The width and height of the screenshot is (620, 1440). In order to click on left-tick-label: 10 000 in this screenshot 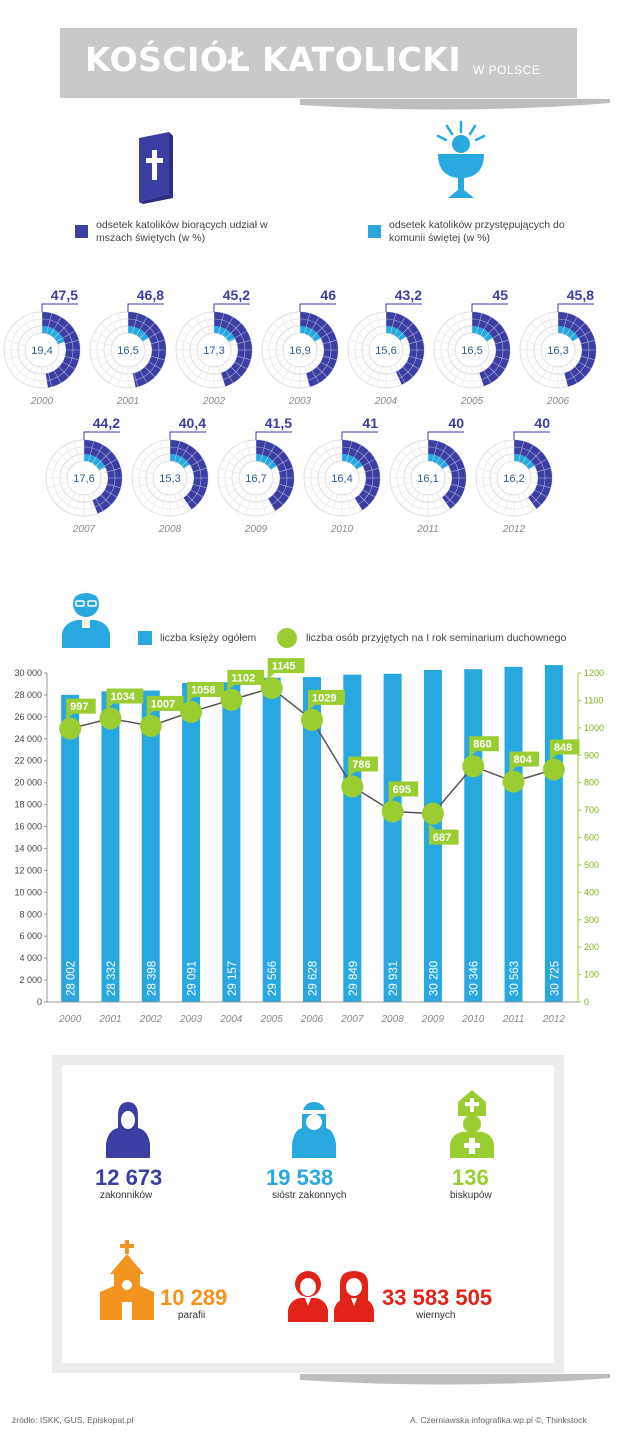, I will do `click(28, 892)`.